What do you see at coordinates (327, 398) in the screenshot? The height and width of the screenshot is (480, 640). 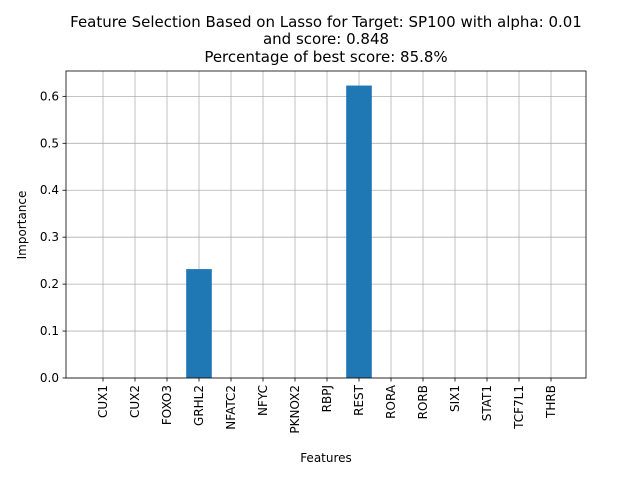 I see `x-tick-label: RBPJ` at bounding box center [327, 398].